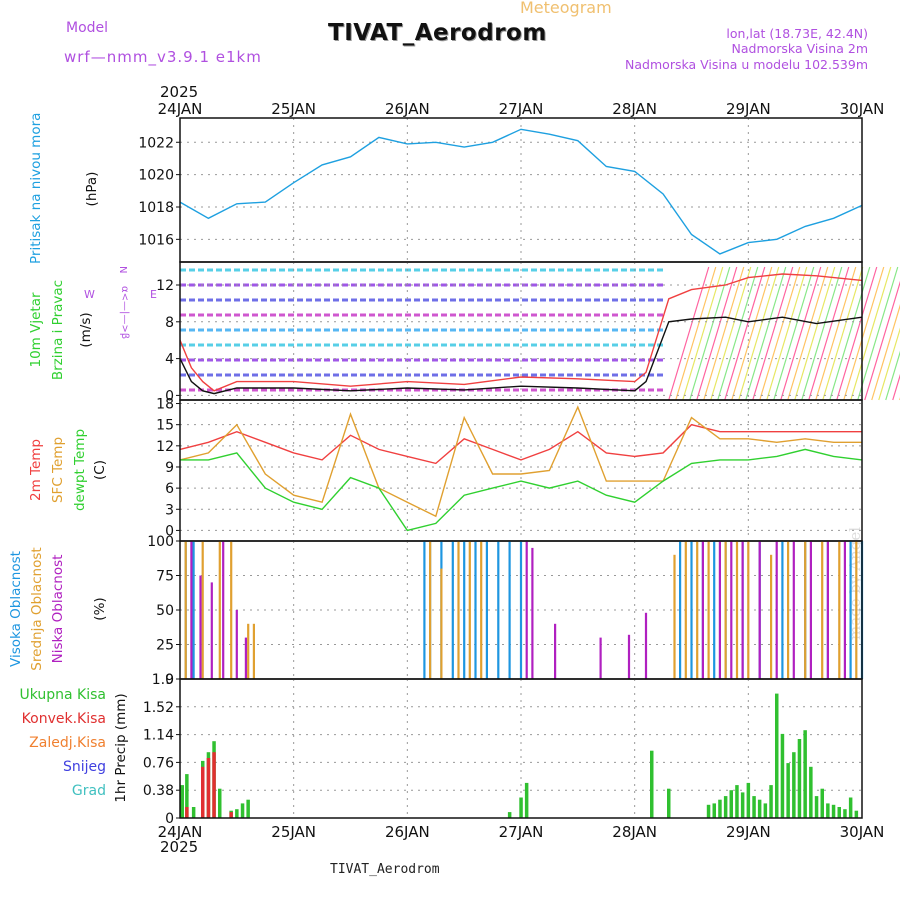 This screenshot has width=900, height=900. Describe the element at coordinates (121, 747) in the screenshot. I see `precip-ylabel: 1hr Precip (mm)` at that location.